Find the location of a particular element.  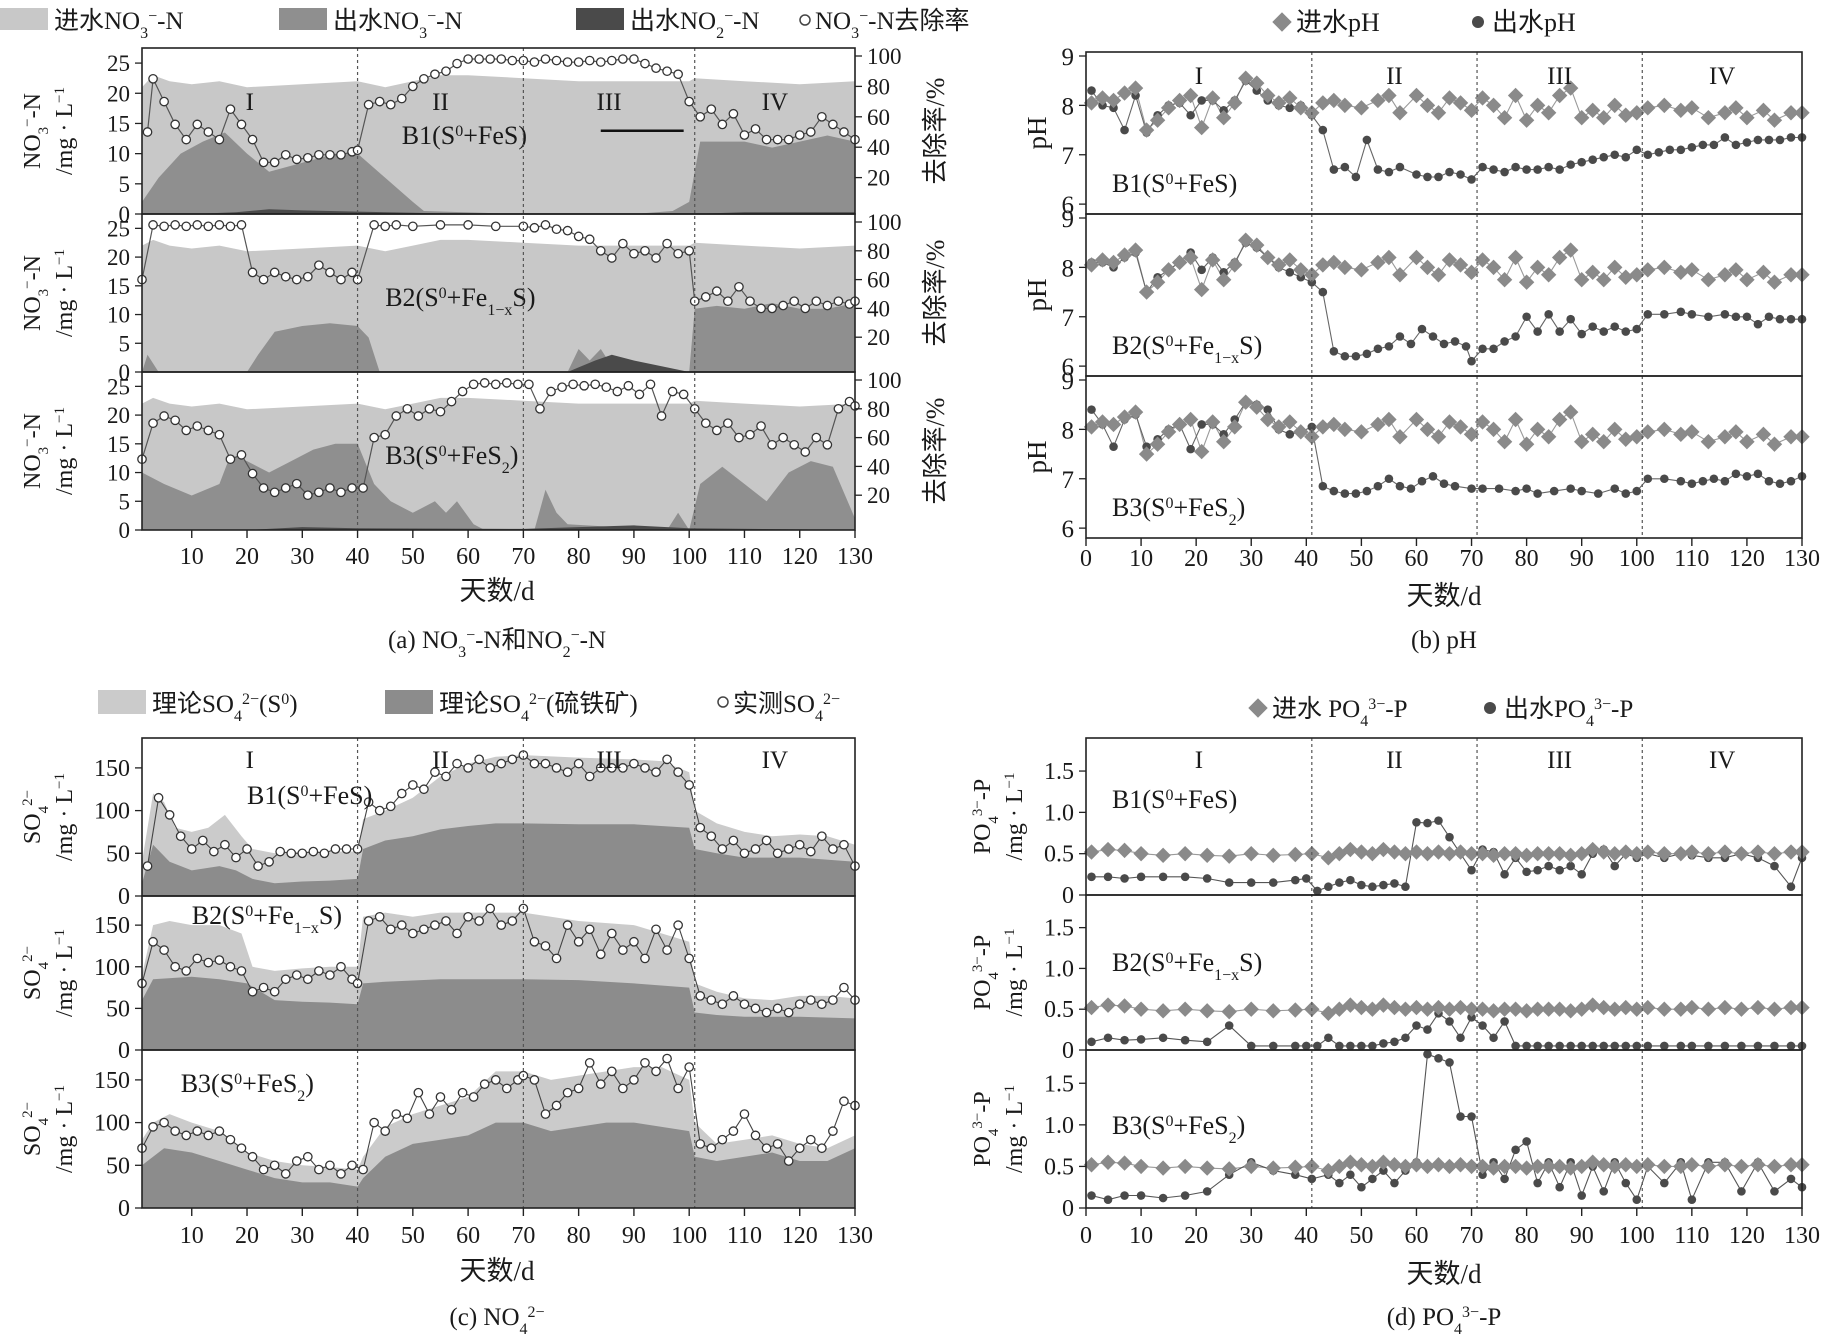

y-axis-label-unit: /mg · L−1 is located at coordinates (65, 293).